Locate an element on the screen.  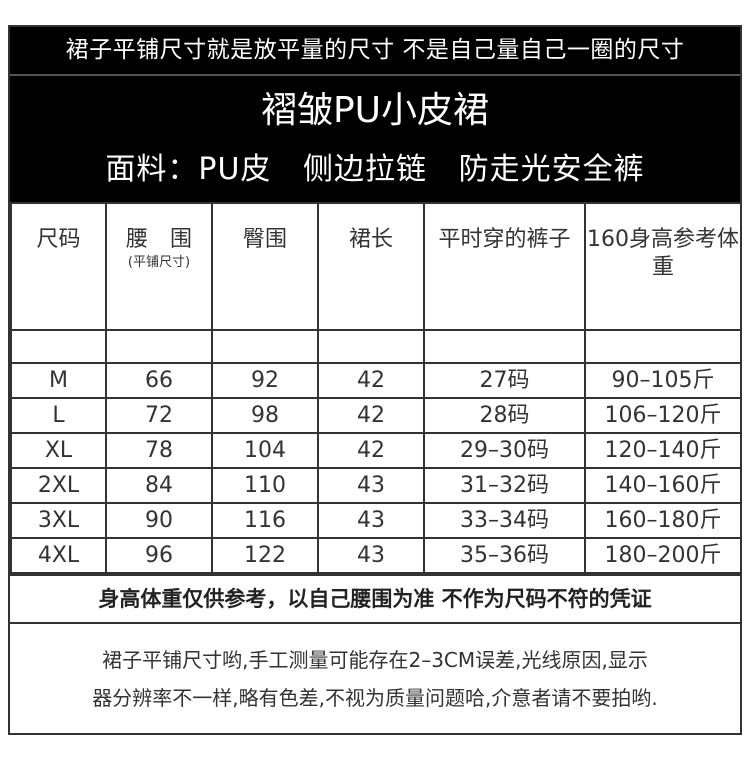
column-header: 腰 围 (平铺尺寸) is located at coordinates (159, 266).